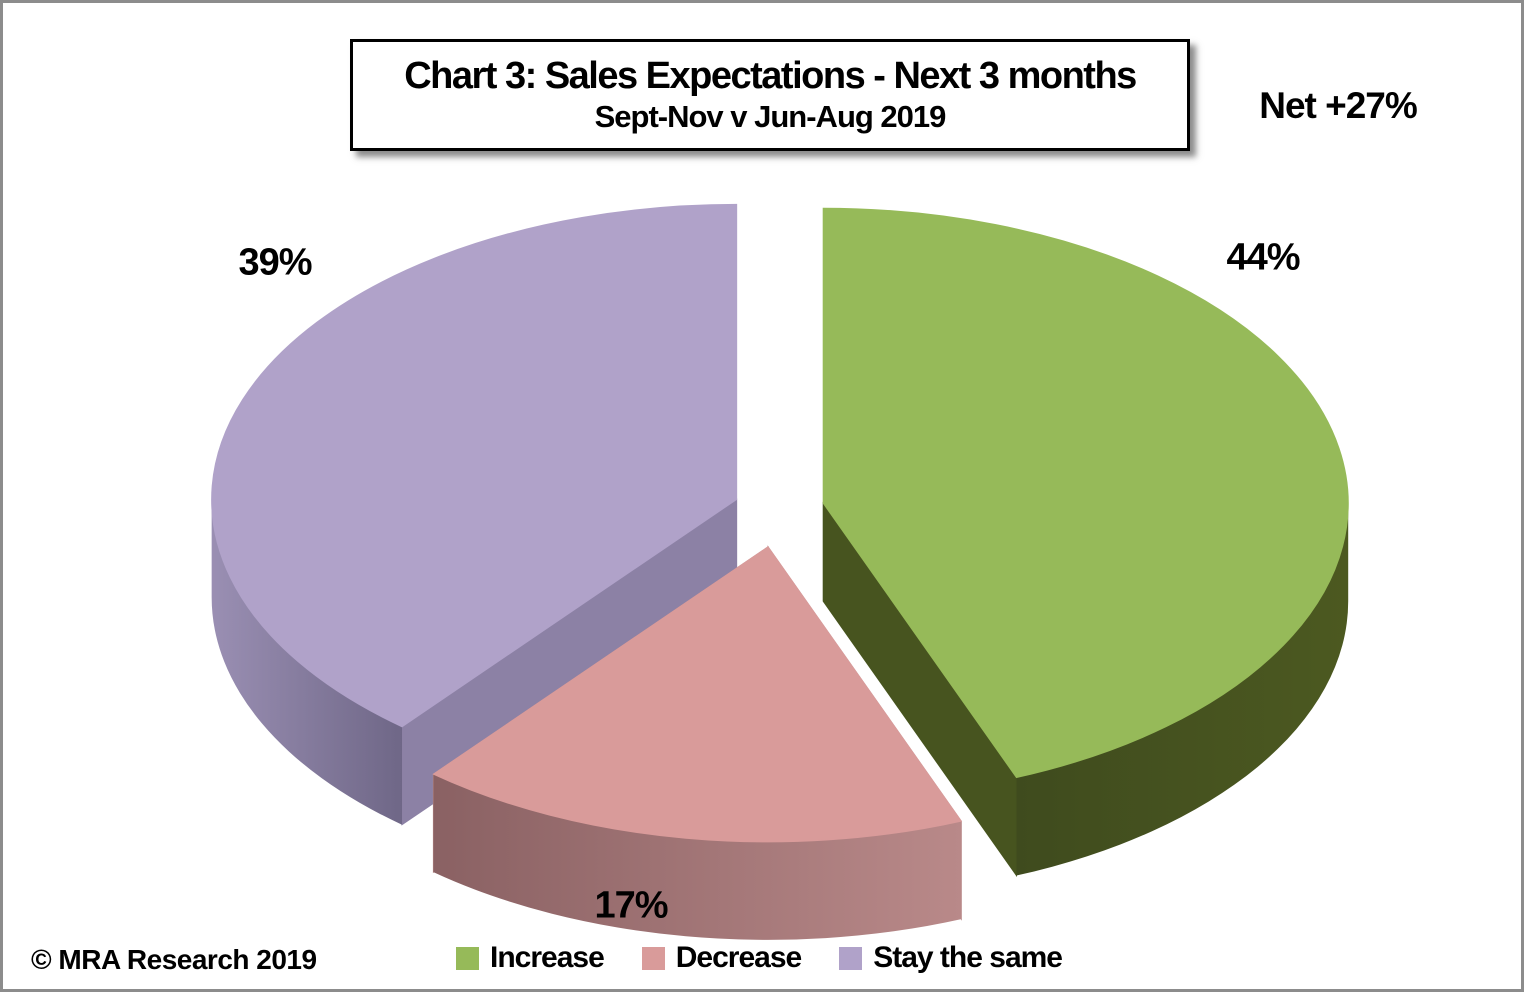  Describe the element at coordinates (467, 958) in the screenshot. I see `legend-swatch-increase-icon` at that location.